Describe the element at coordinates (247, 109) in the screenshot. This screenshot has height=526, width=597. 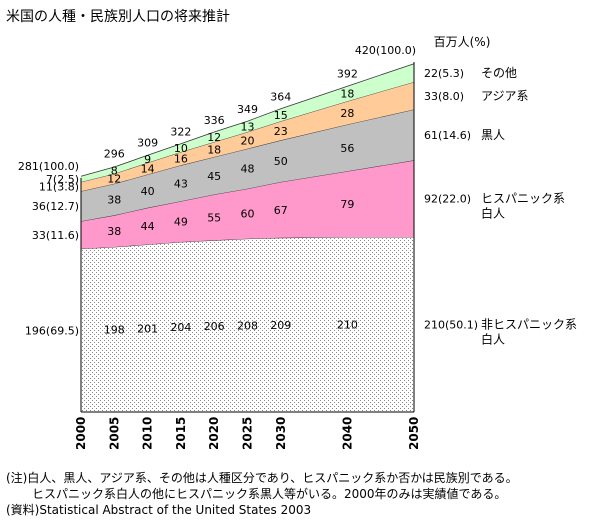
I see `total-label: 349` at that location.